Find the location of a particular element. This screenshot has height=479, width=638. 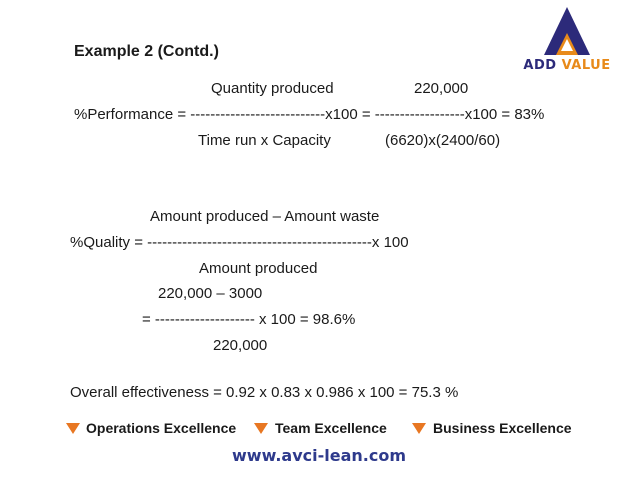

footer-business-excellence: Business Excellence is located at coordinates (502, 428).